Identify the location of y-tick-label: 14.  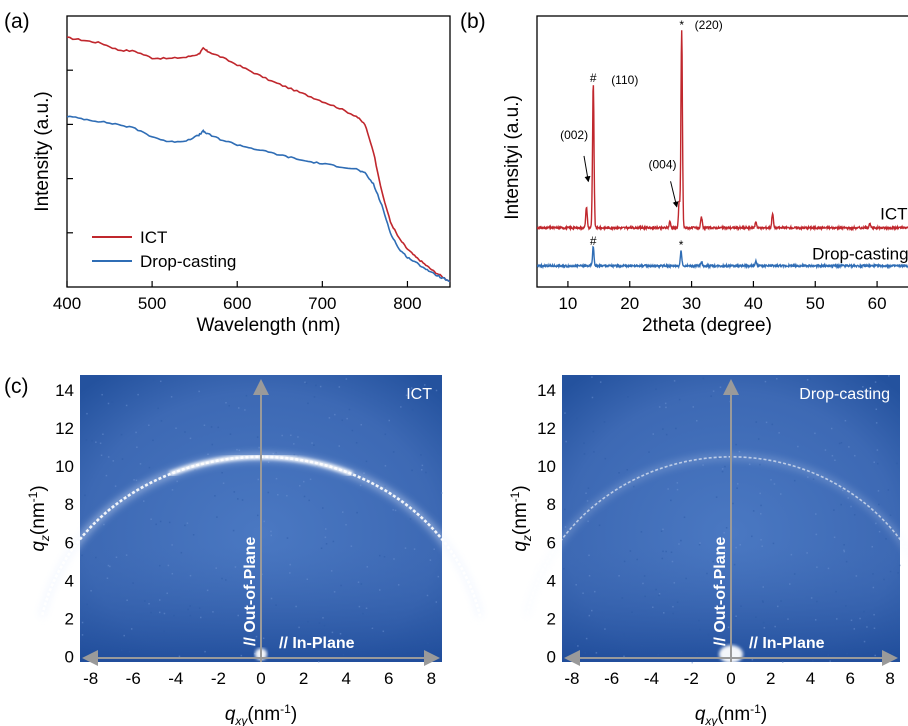
(546, 390).